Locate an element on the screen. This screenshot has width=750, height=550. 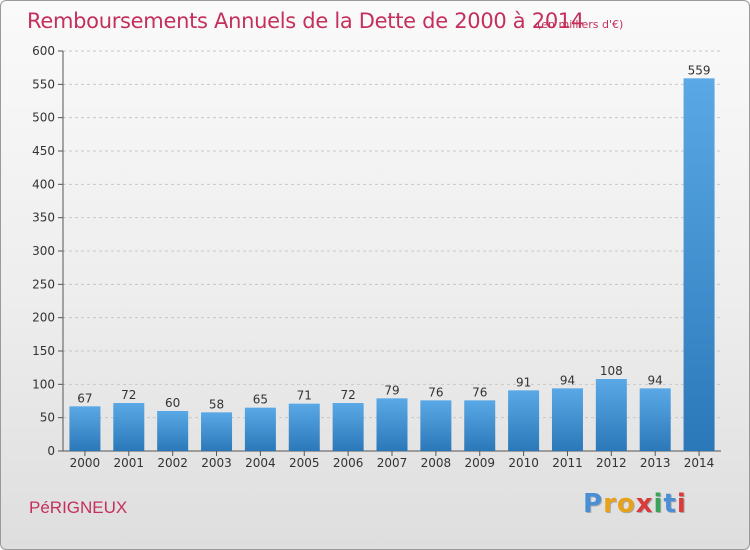
y-tick-label: 50 is located at coordinates (47, 418).